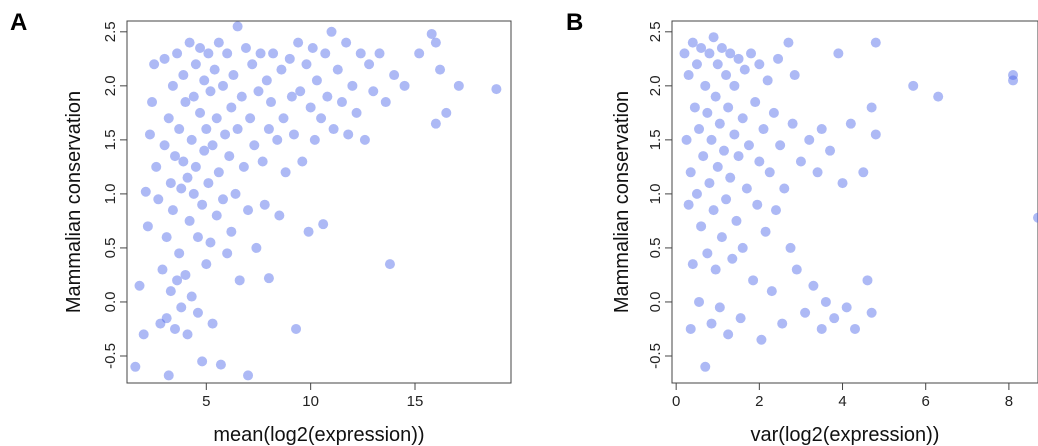  Describe the element at coordinates (622, 202) in the screenshot. I see `panel-b-y-axis-label: Mammalian conservation` at that location.